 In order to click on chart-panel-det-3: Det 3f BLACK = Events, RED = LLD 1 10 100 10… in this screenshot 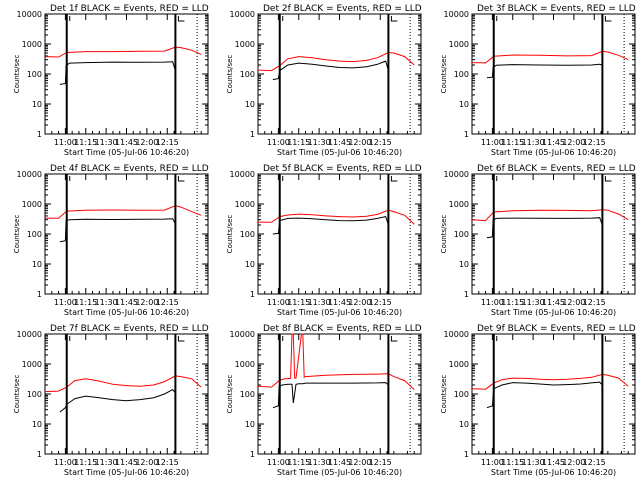, I will do `click(538, 80)`.